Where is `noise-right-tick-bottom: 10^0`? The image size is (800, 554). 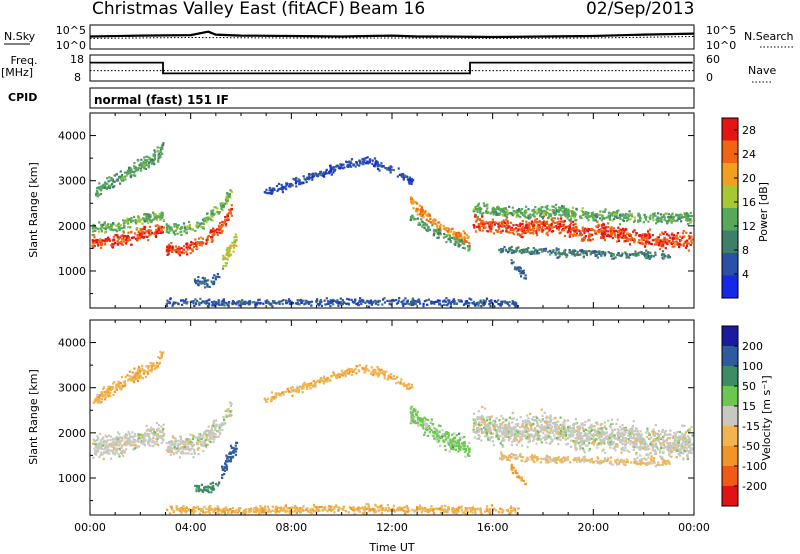 noise-right-tick-bottom: 10^0 is located at coordinates (721, 45).